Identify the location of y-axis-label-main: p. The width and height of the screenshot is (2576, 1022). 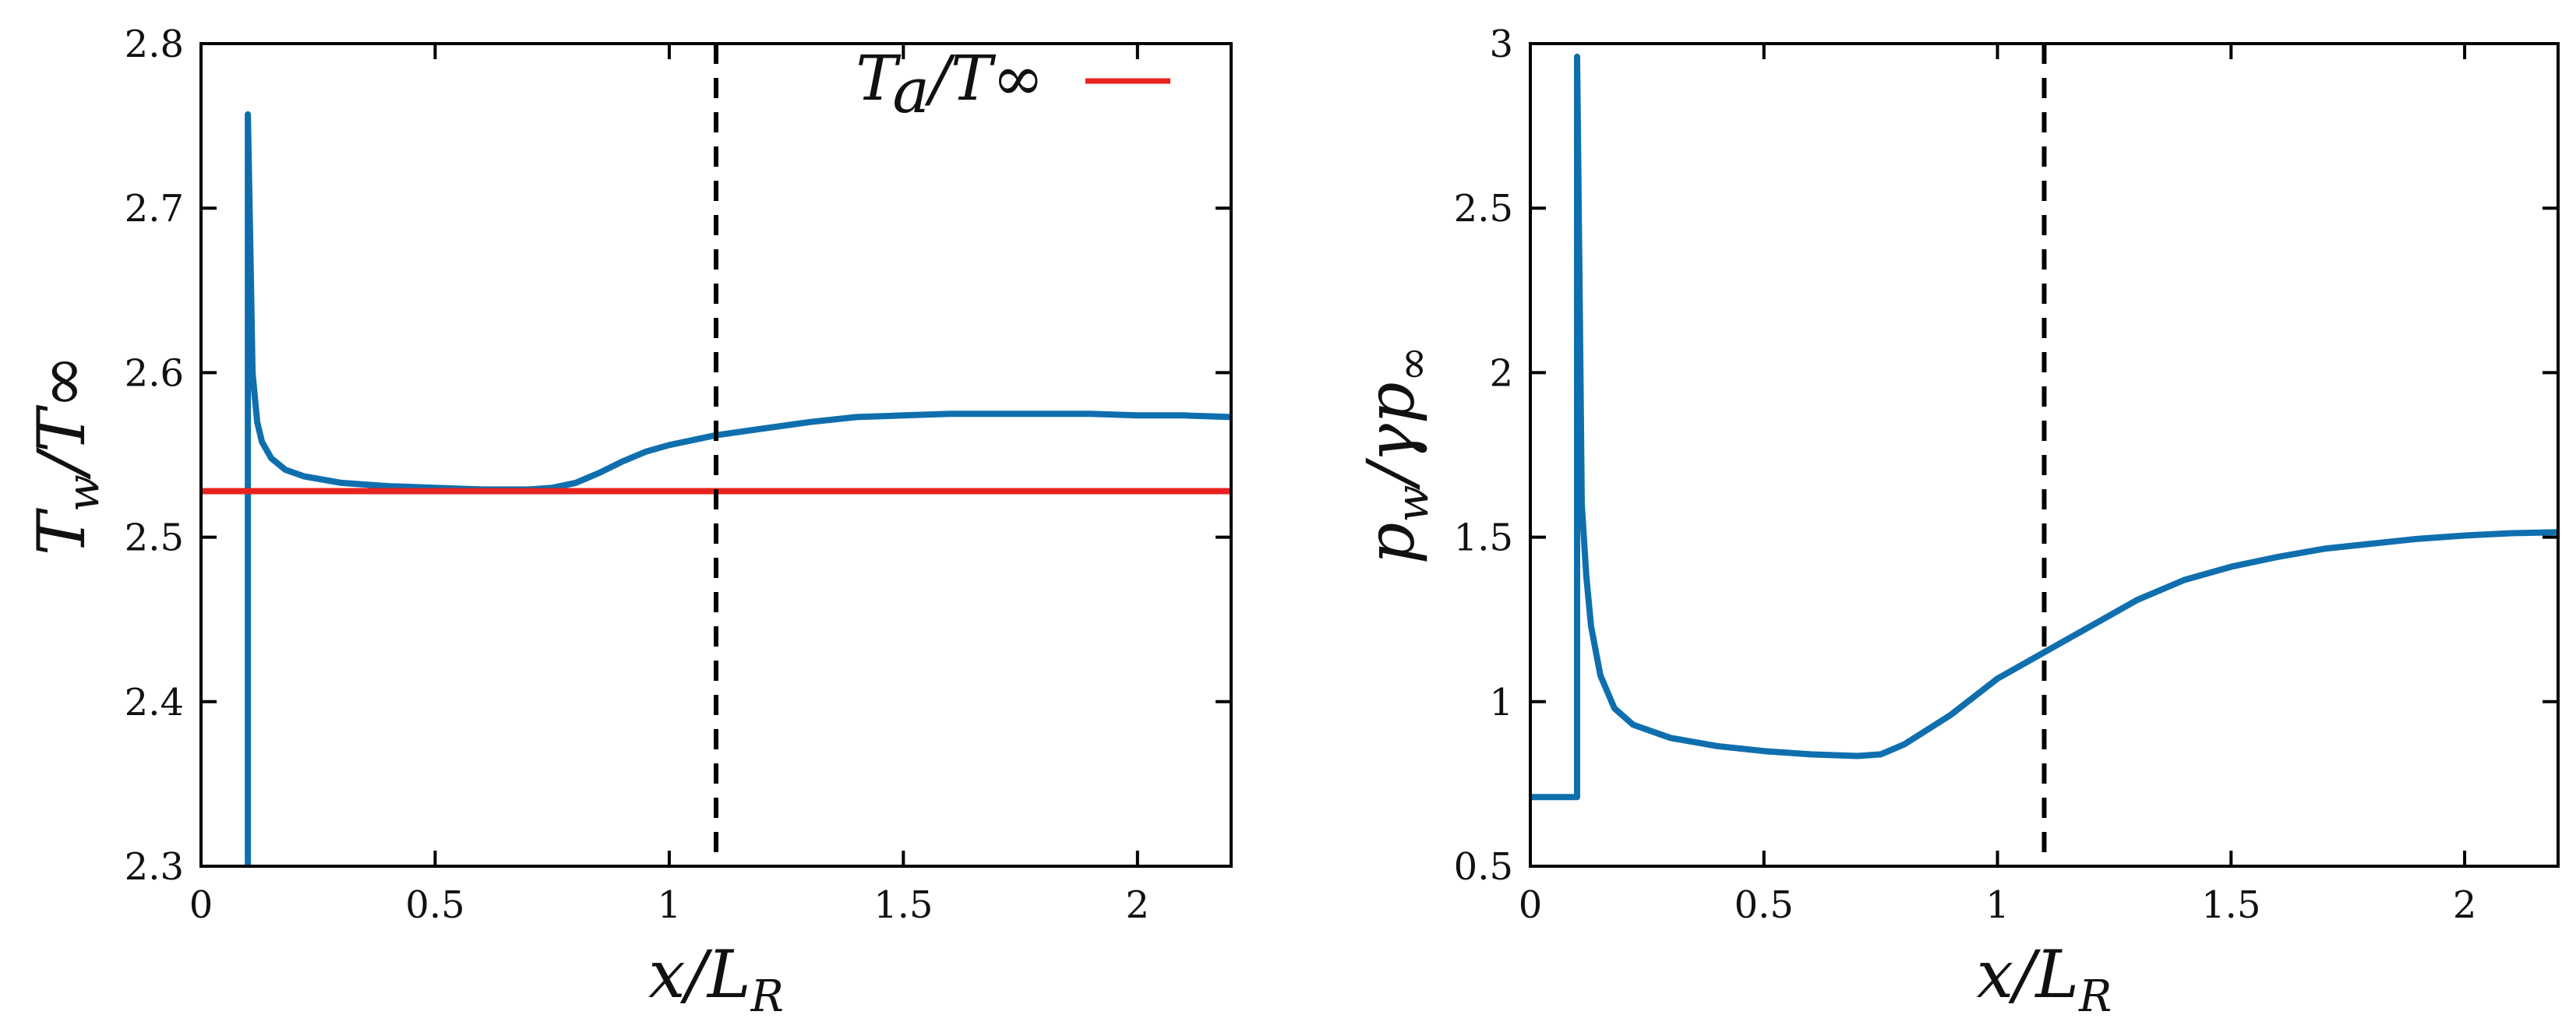
(1391, 544).